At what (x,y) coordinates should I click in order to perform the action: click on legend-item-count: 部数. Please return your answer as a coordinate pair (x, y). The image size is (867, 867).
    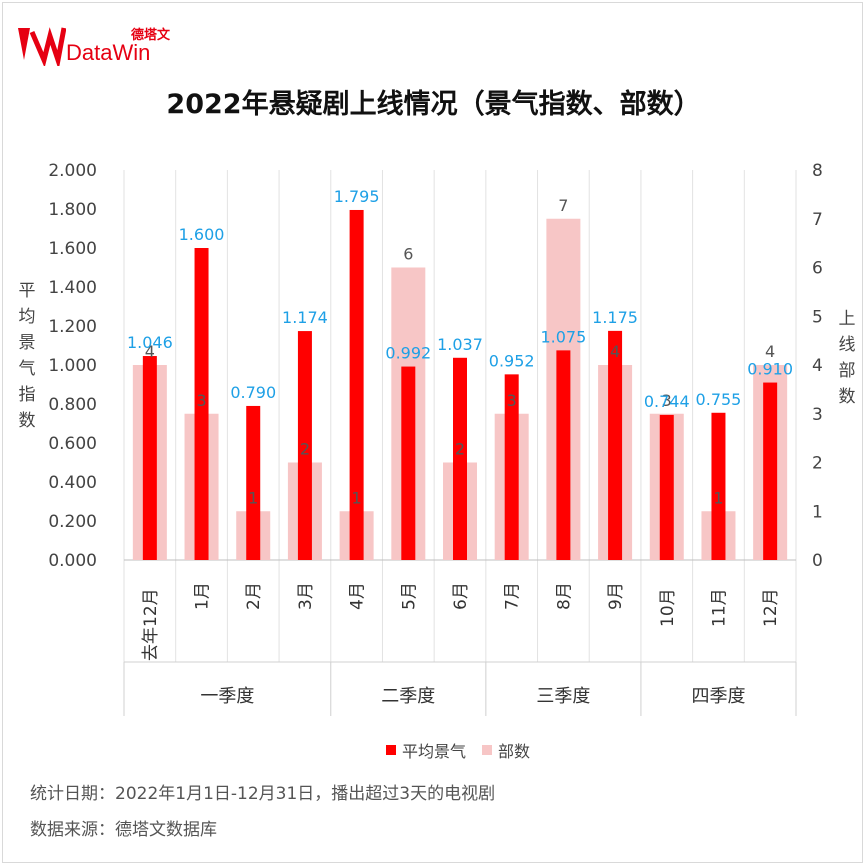
    Looking at the image, I should click on (506, 750).